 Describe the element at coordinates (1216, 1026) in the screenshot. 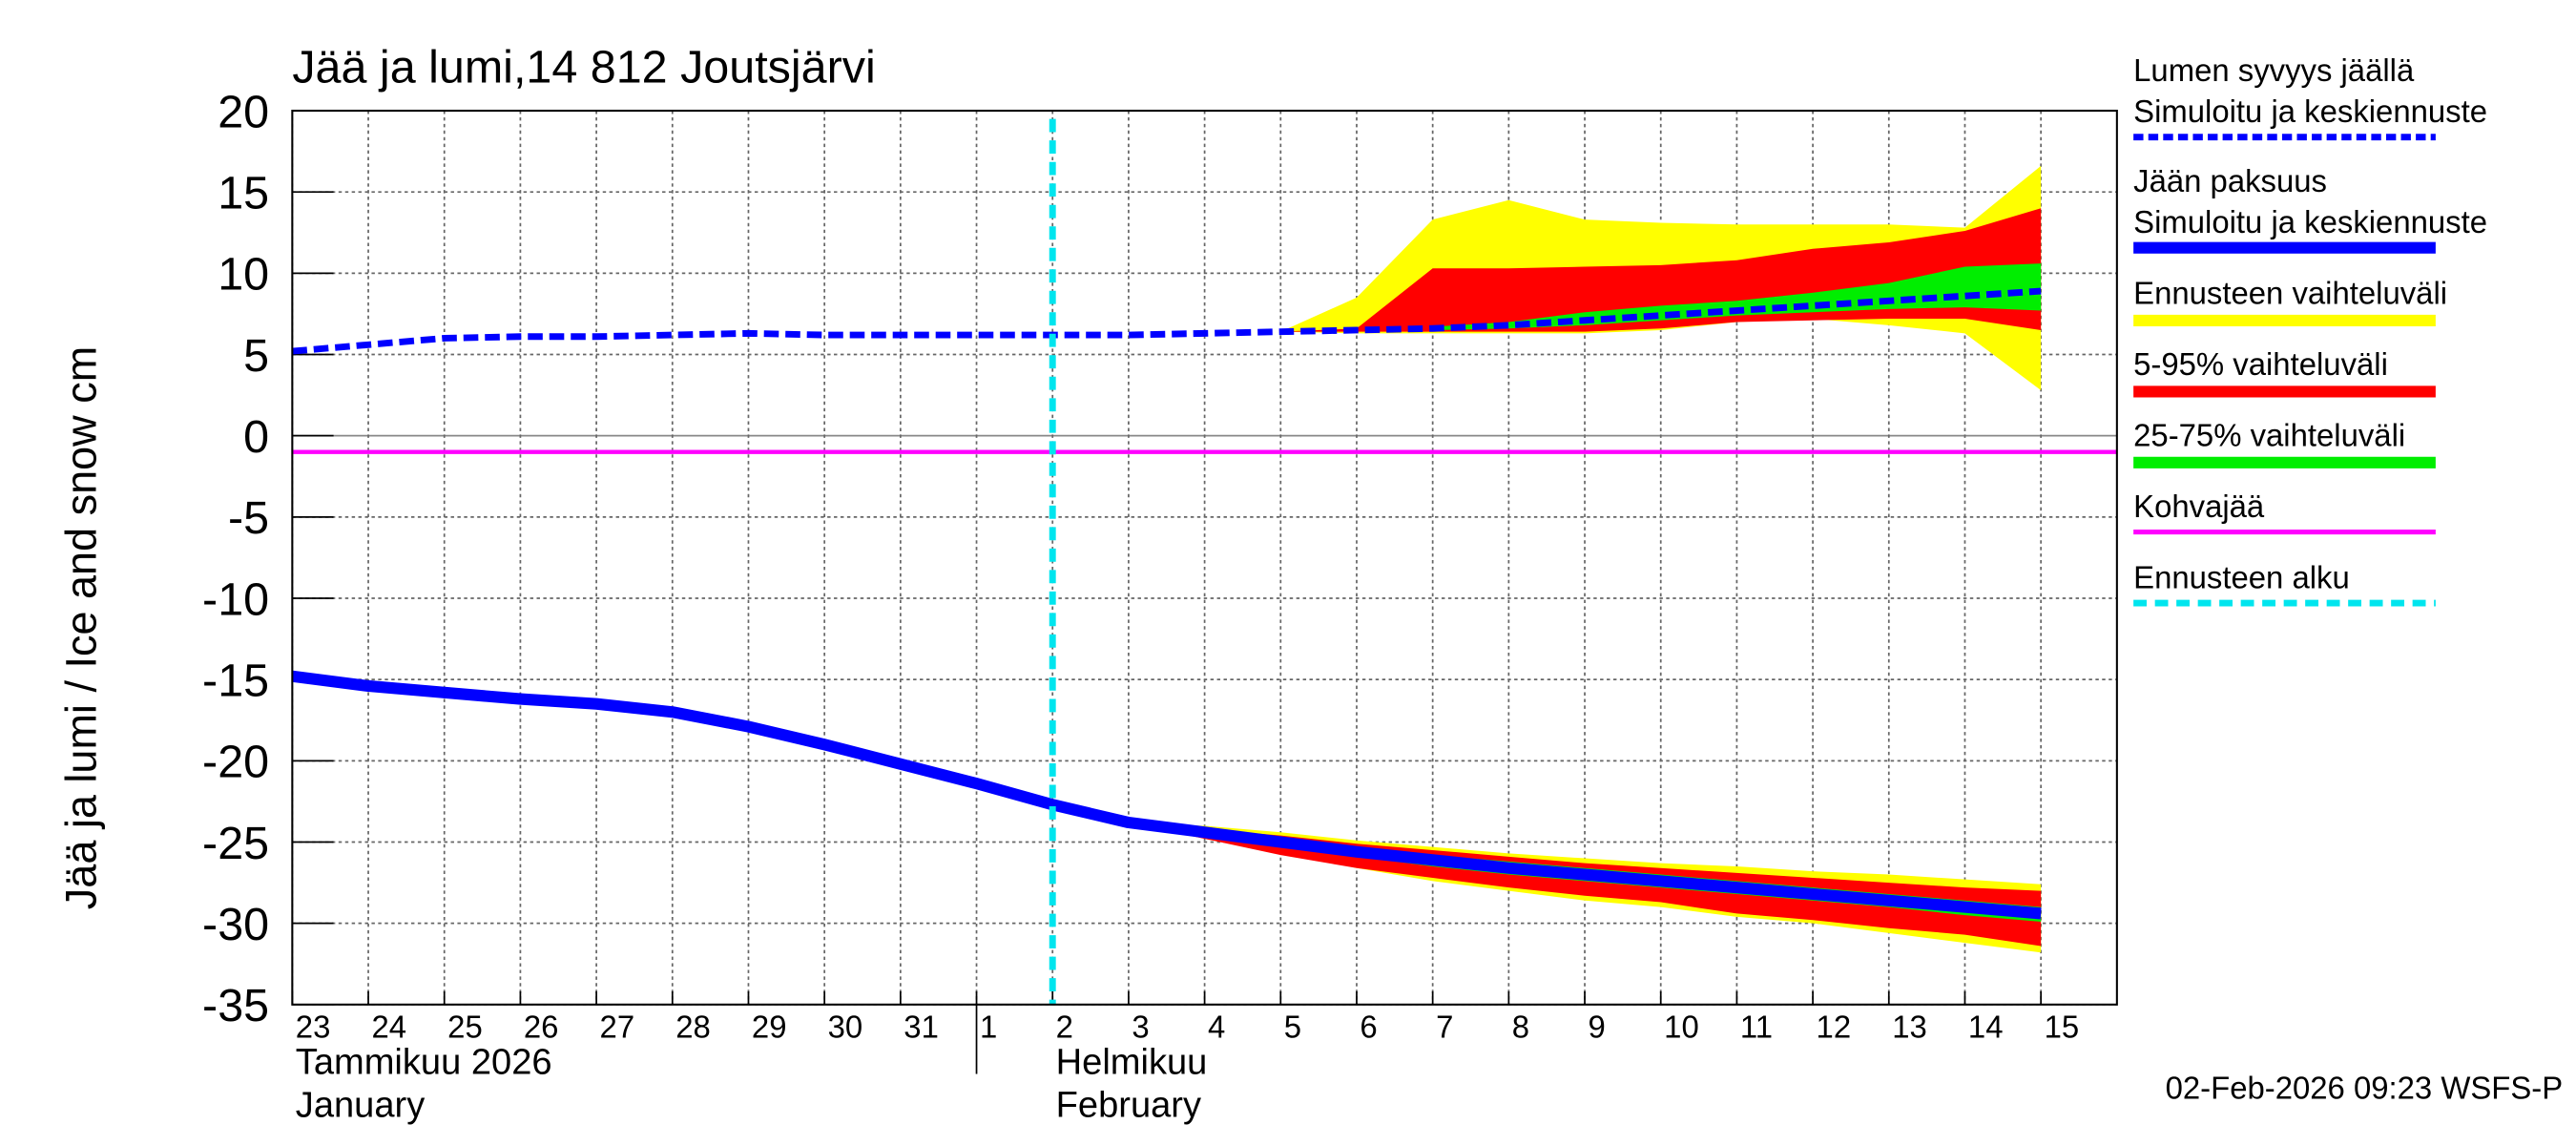

I see `x-tick-label: 4` at that location.